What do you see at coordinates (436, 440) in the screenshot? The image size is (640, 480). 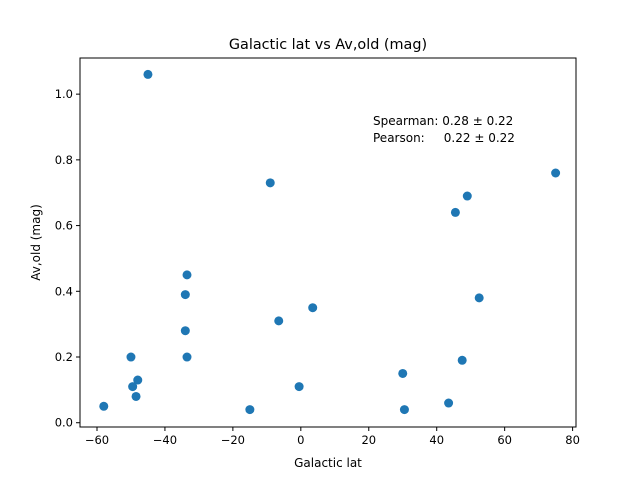 I see `x-tick-label: 40` at bounding box center [436, 440].